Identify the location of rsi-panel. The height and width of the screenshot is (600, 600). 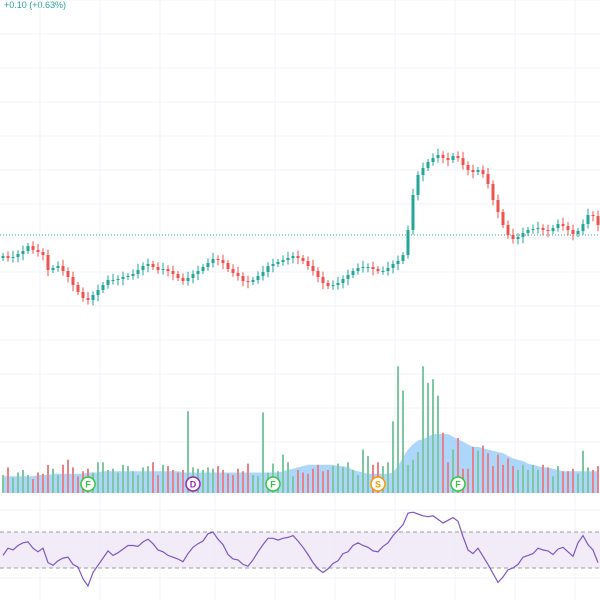
(300, 549).